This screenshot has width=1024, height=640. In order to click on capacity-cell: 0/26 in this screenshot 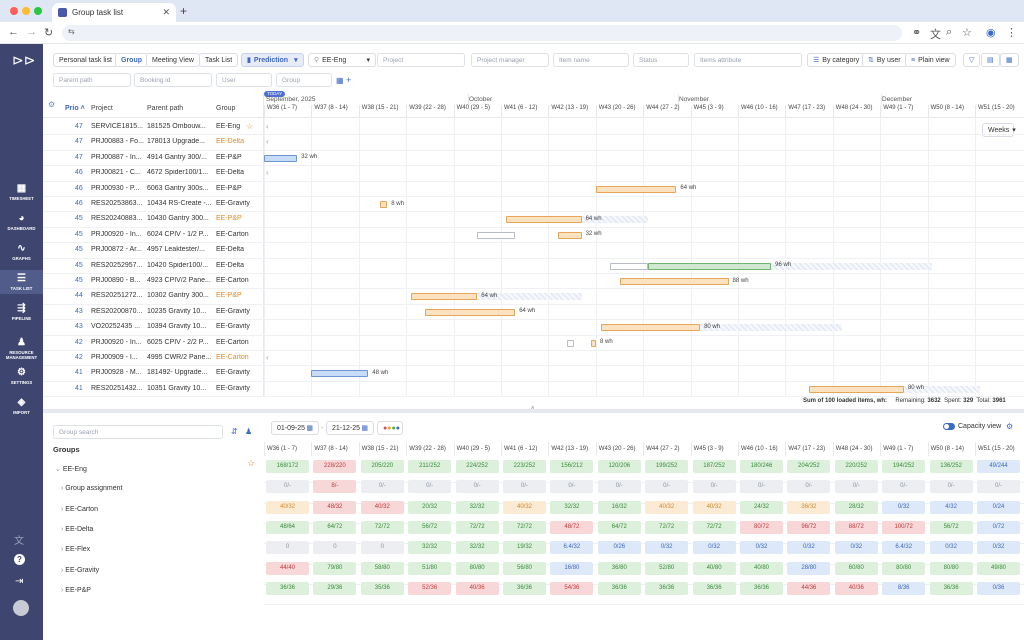, I will do `click(619, 548)`.